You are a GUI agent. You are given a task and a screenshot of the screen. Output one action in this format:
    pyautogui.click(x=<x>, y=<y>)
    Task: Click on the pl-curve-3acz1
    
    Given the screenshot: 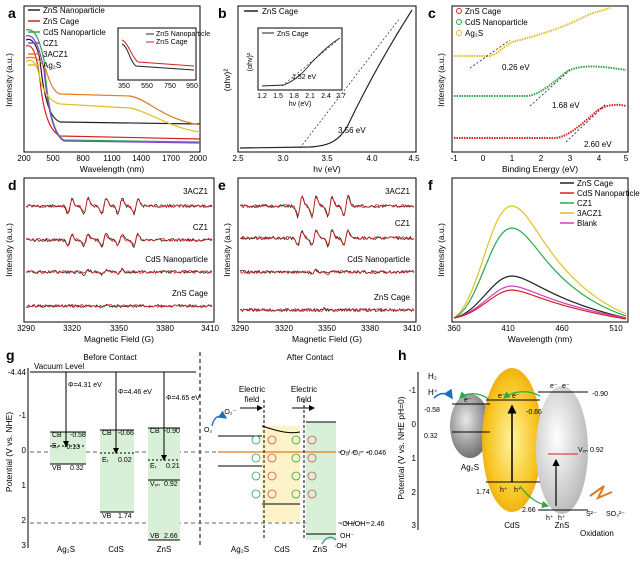 What is the action you would take?
    pyautogui.click(x=540, y=262)
    